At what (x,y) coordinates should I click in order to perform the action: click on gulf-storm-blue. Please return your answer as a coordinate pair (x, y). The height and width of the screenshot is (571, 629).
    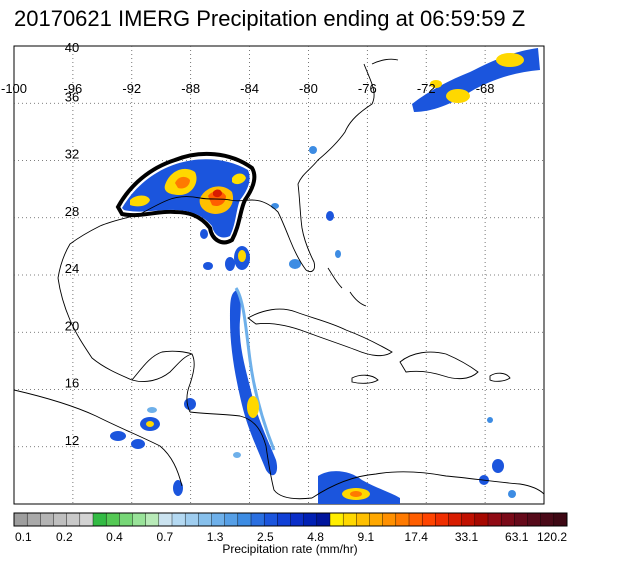
    Looking at the image, I should click on (186, 198).